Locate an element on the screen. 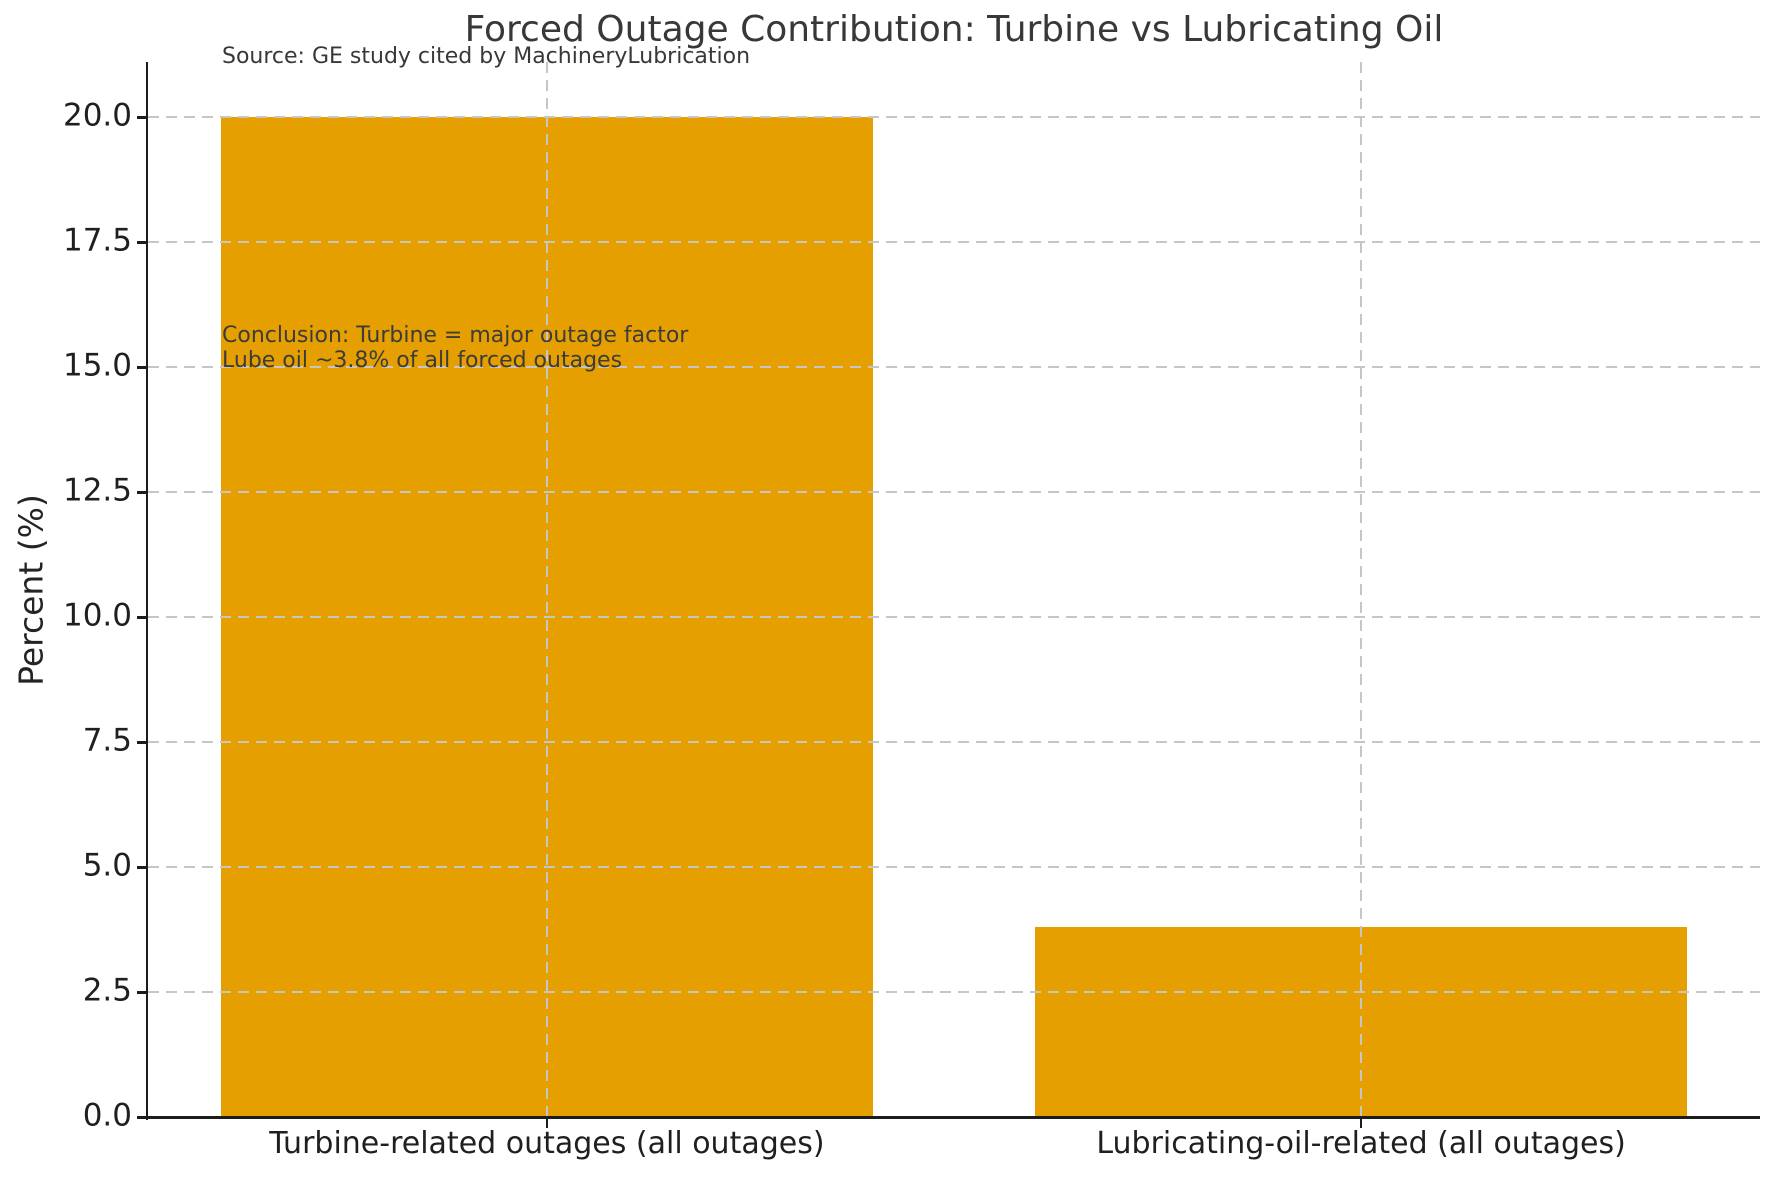 This screenshot has width=1779, height=1180. x-axis-spine is located at coordinates (952, 1117).